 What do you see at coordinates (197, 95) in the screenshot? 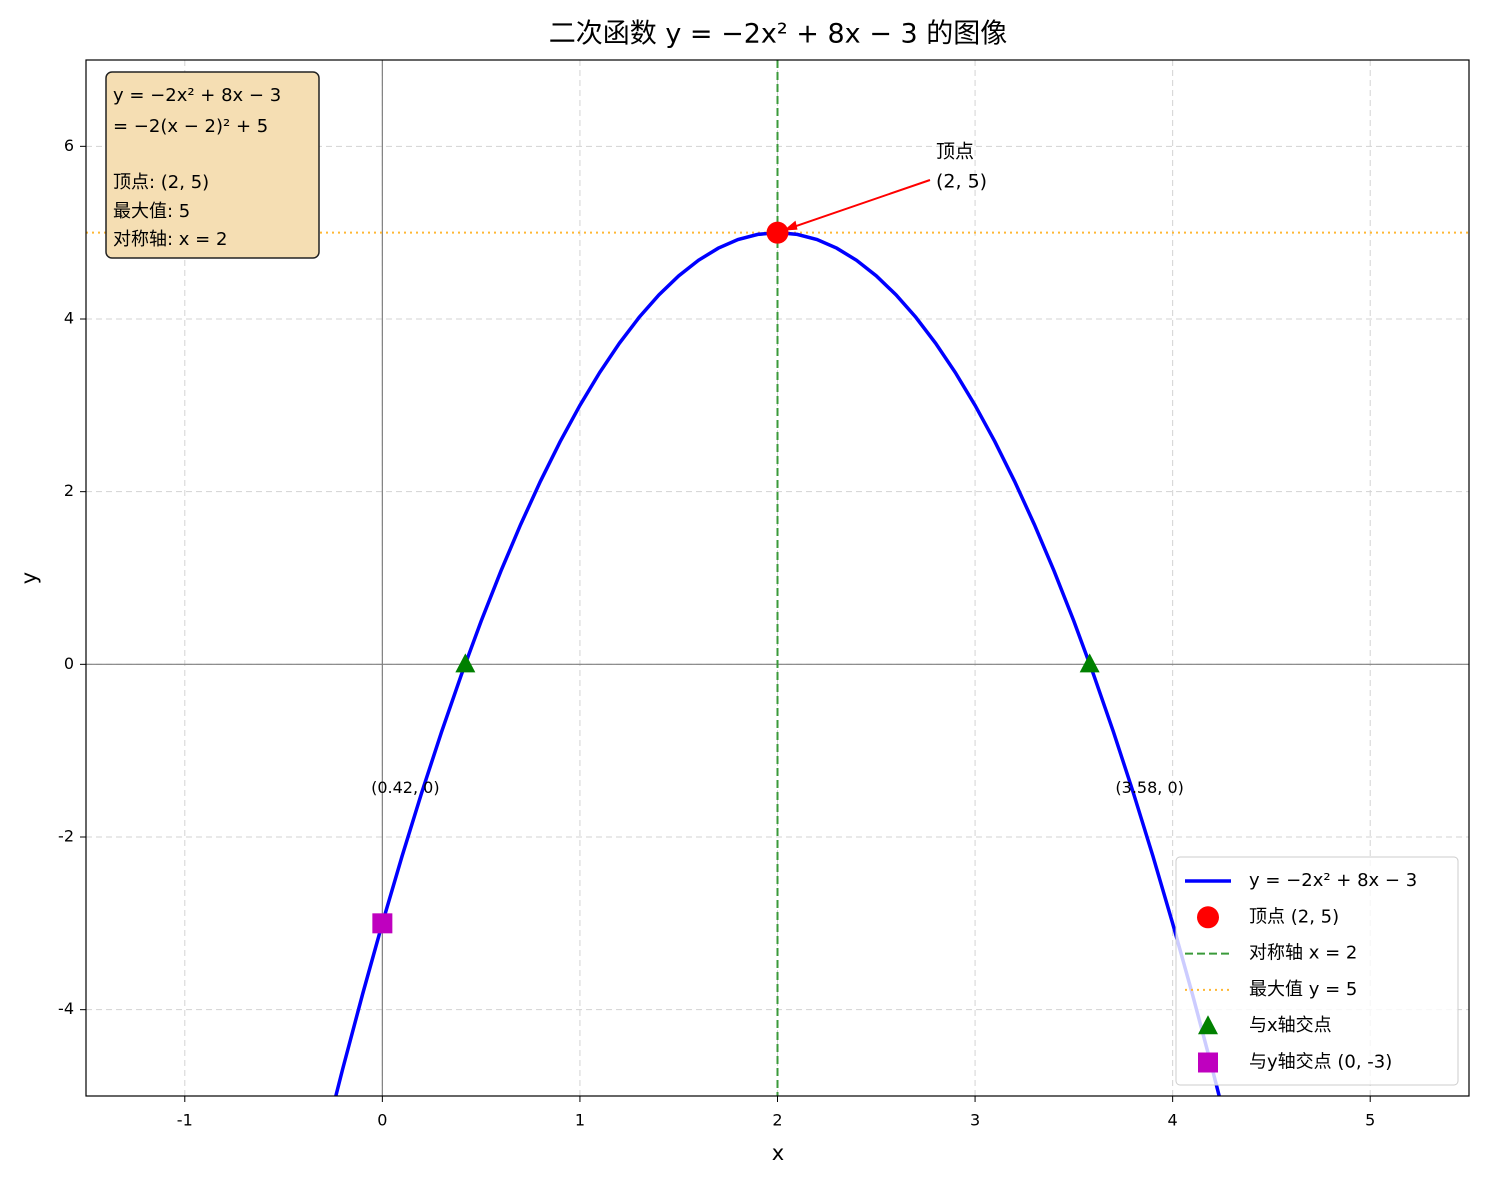
I see `info-text: y = −2x² + 8x − 3` at bounding box center [197, 95].